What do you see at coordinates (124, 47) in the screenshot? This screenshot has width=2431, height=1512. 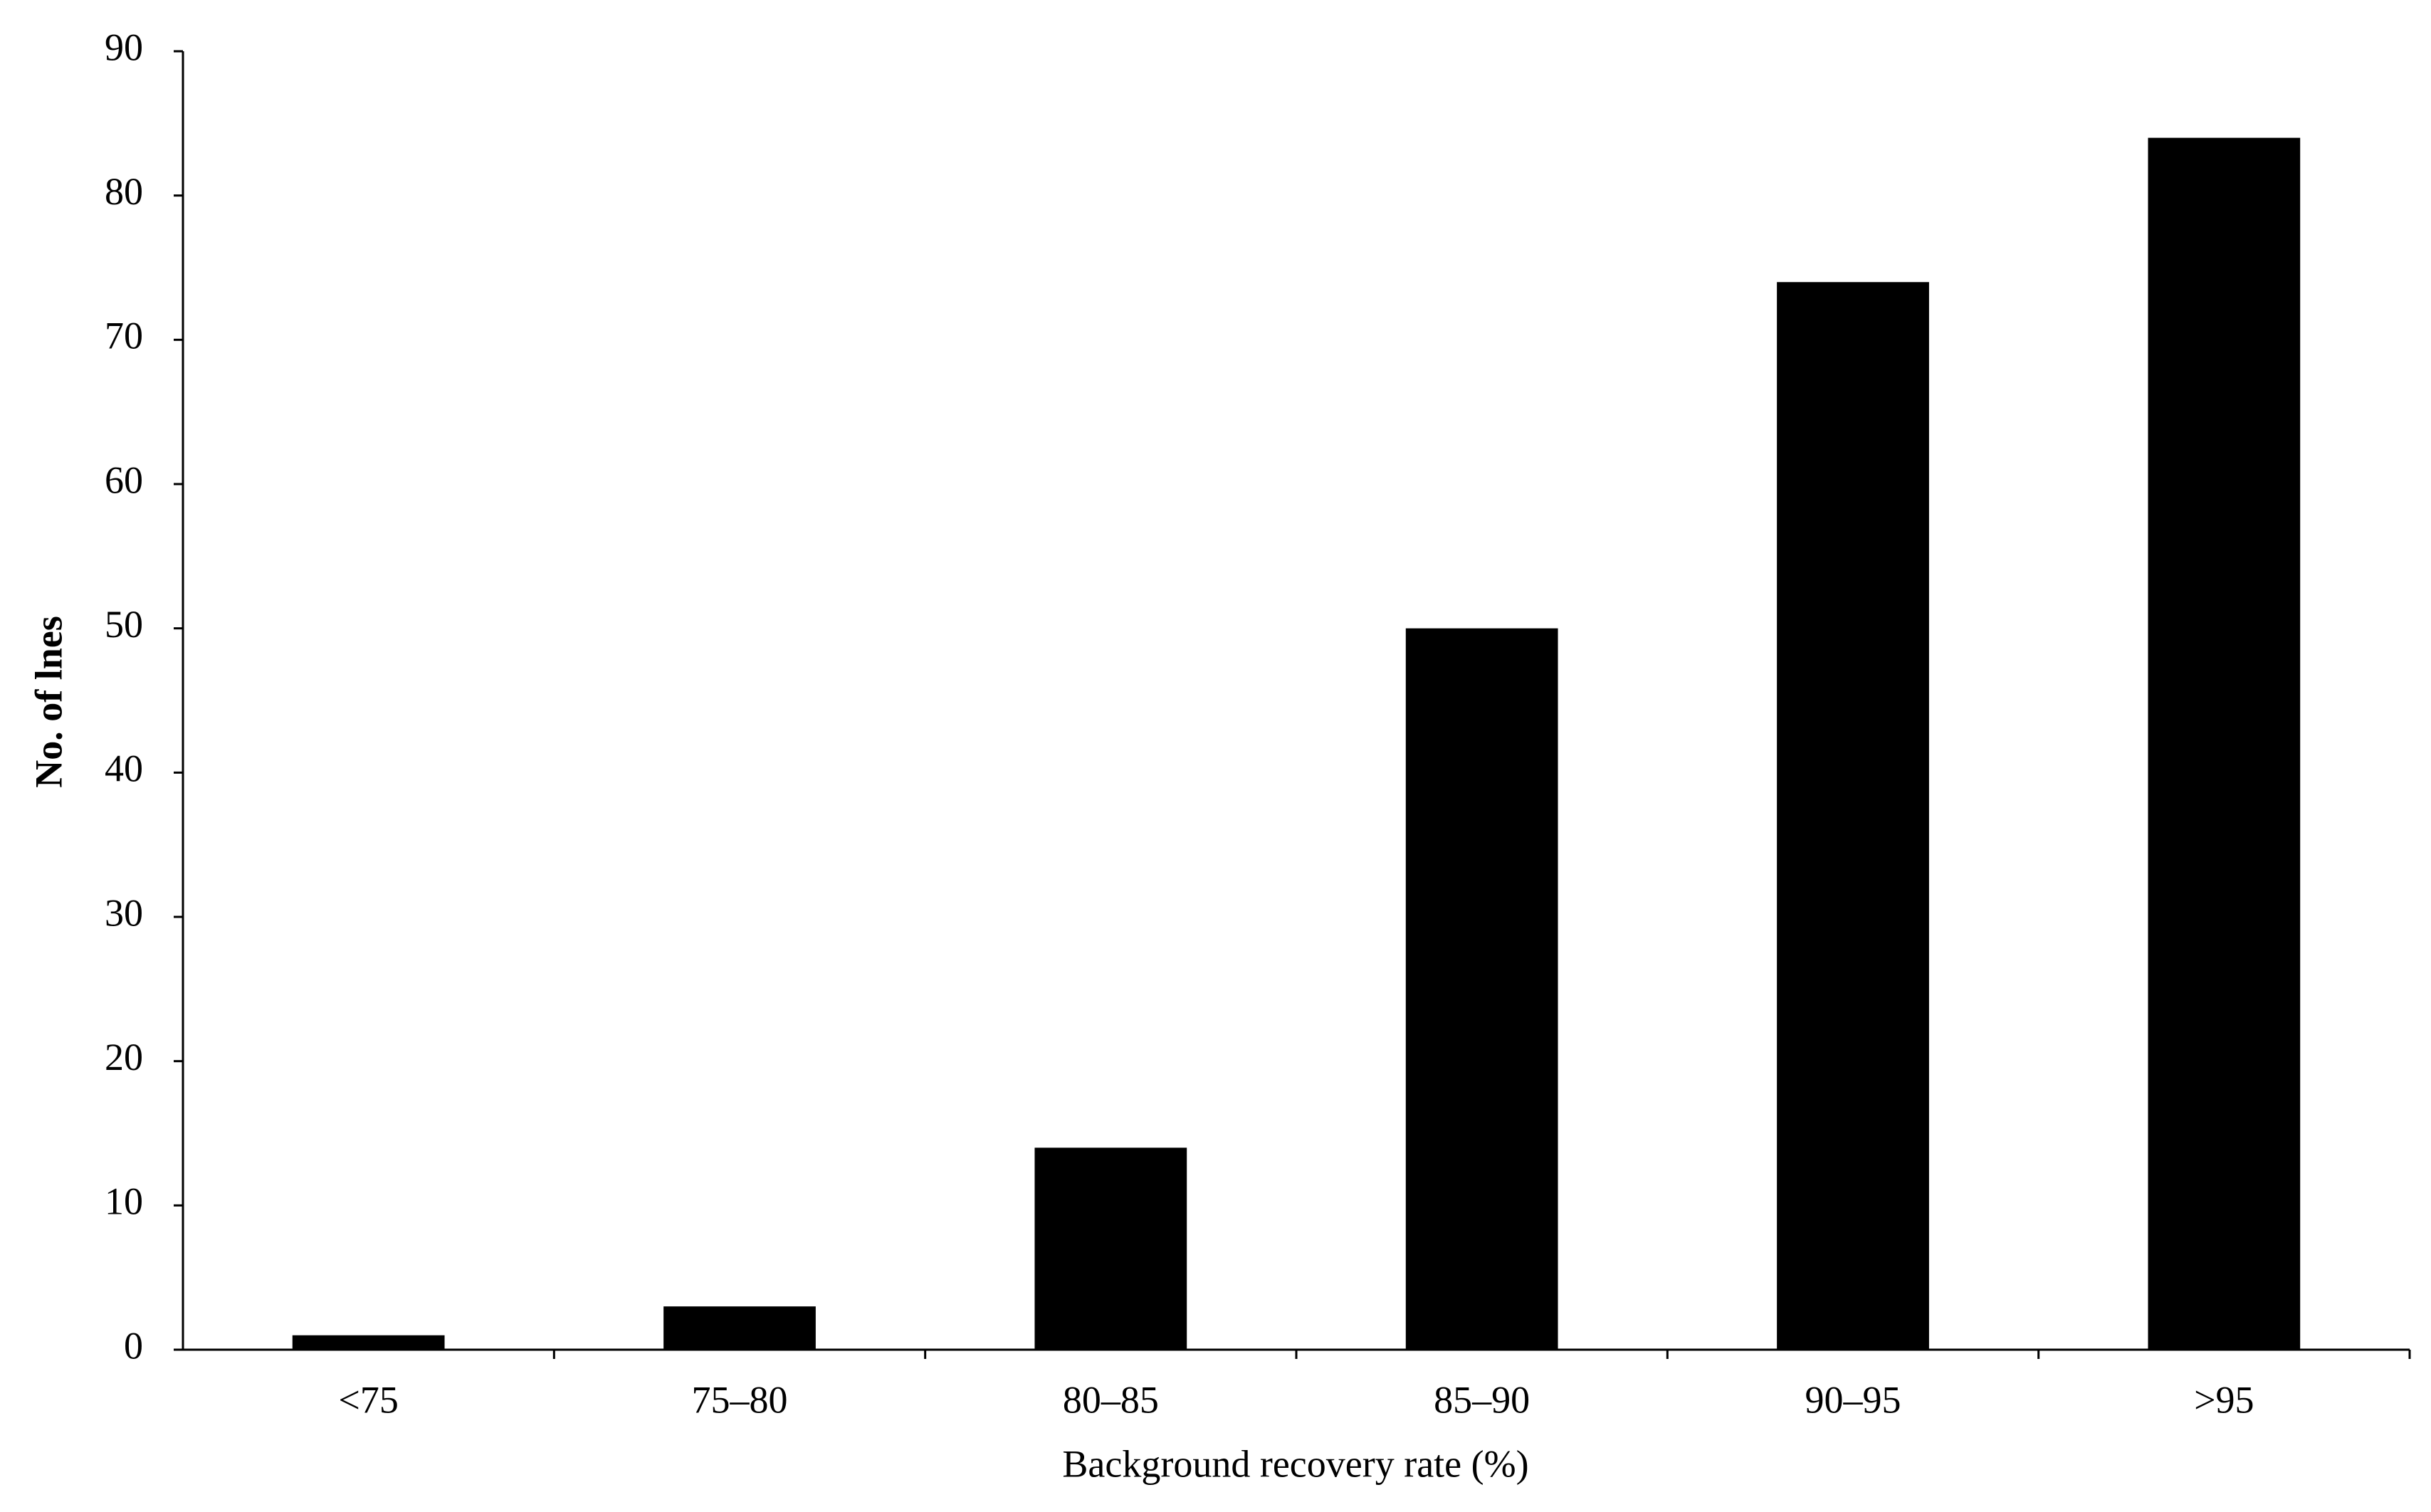 I see `y-tick-label: 90` at bounding box center [124, 47].